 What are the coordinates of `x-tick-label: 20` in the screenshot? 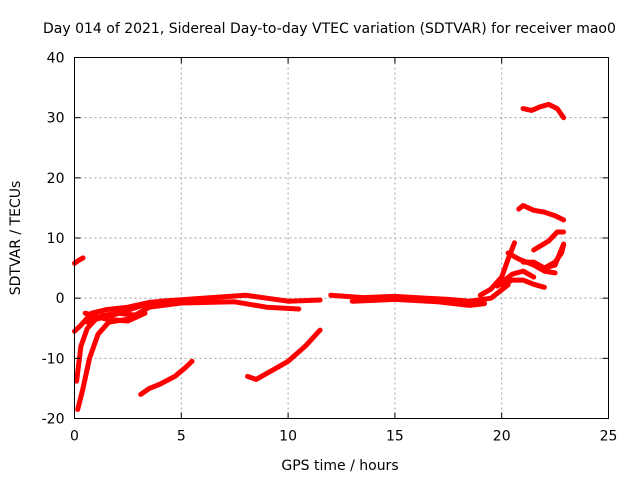 It's located at (502, 437).